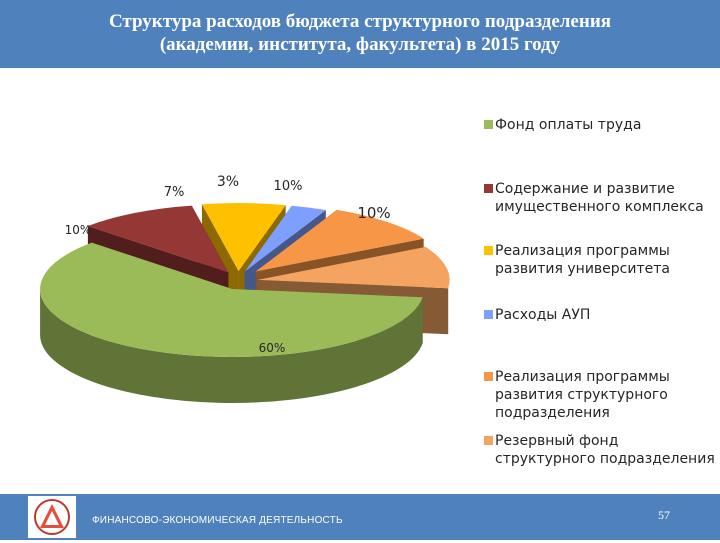  I want to click on legend-item-payroll-fund: Фонд оплаты труда, so click(601, 125).